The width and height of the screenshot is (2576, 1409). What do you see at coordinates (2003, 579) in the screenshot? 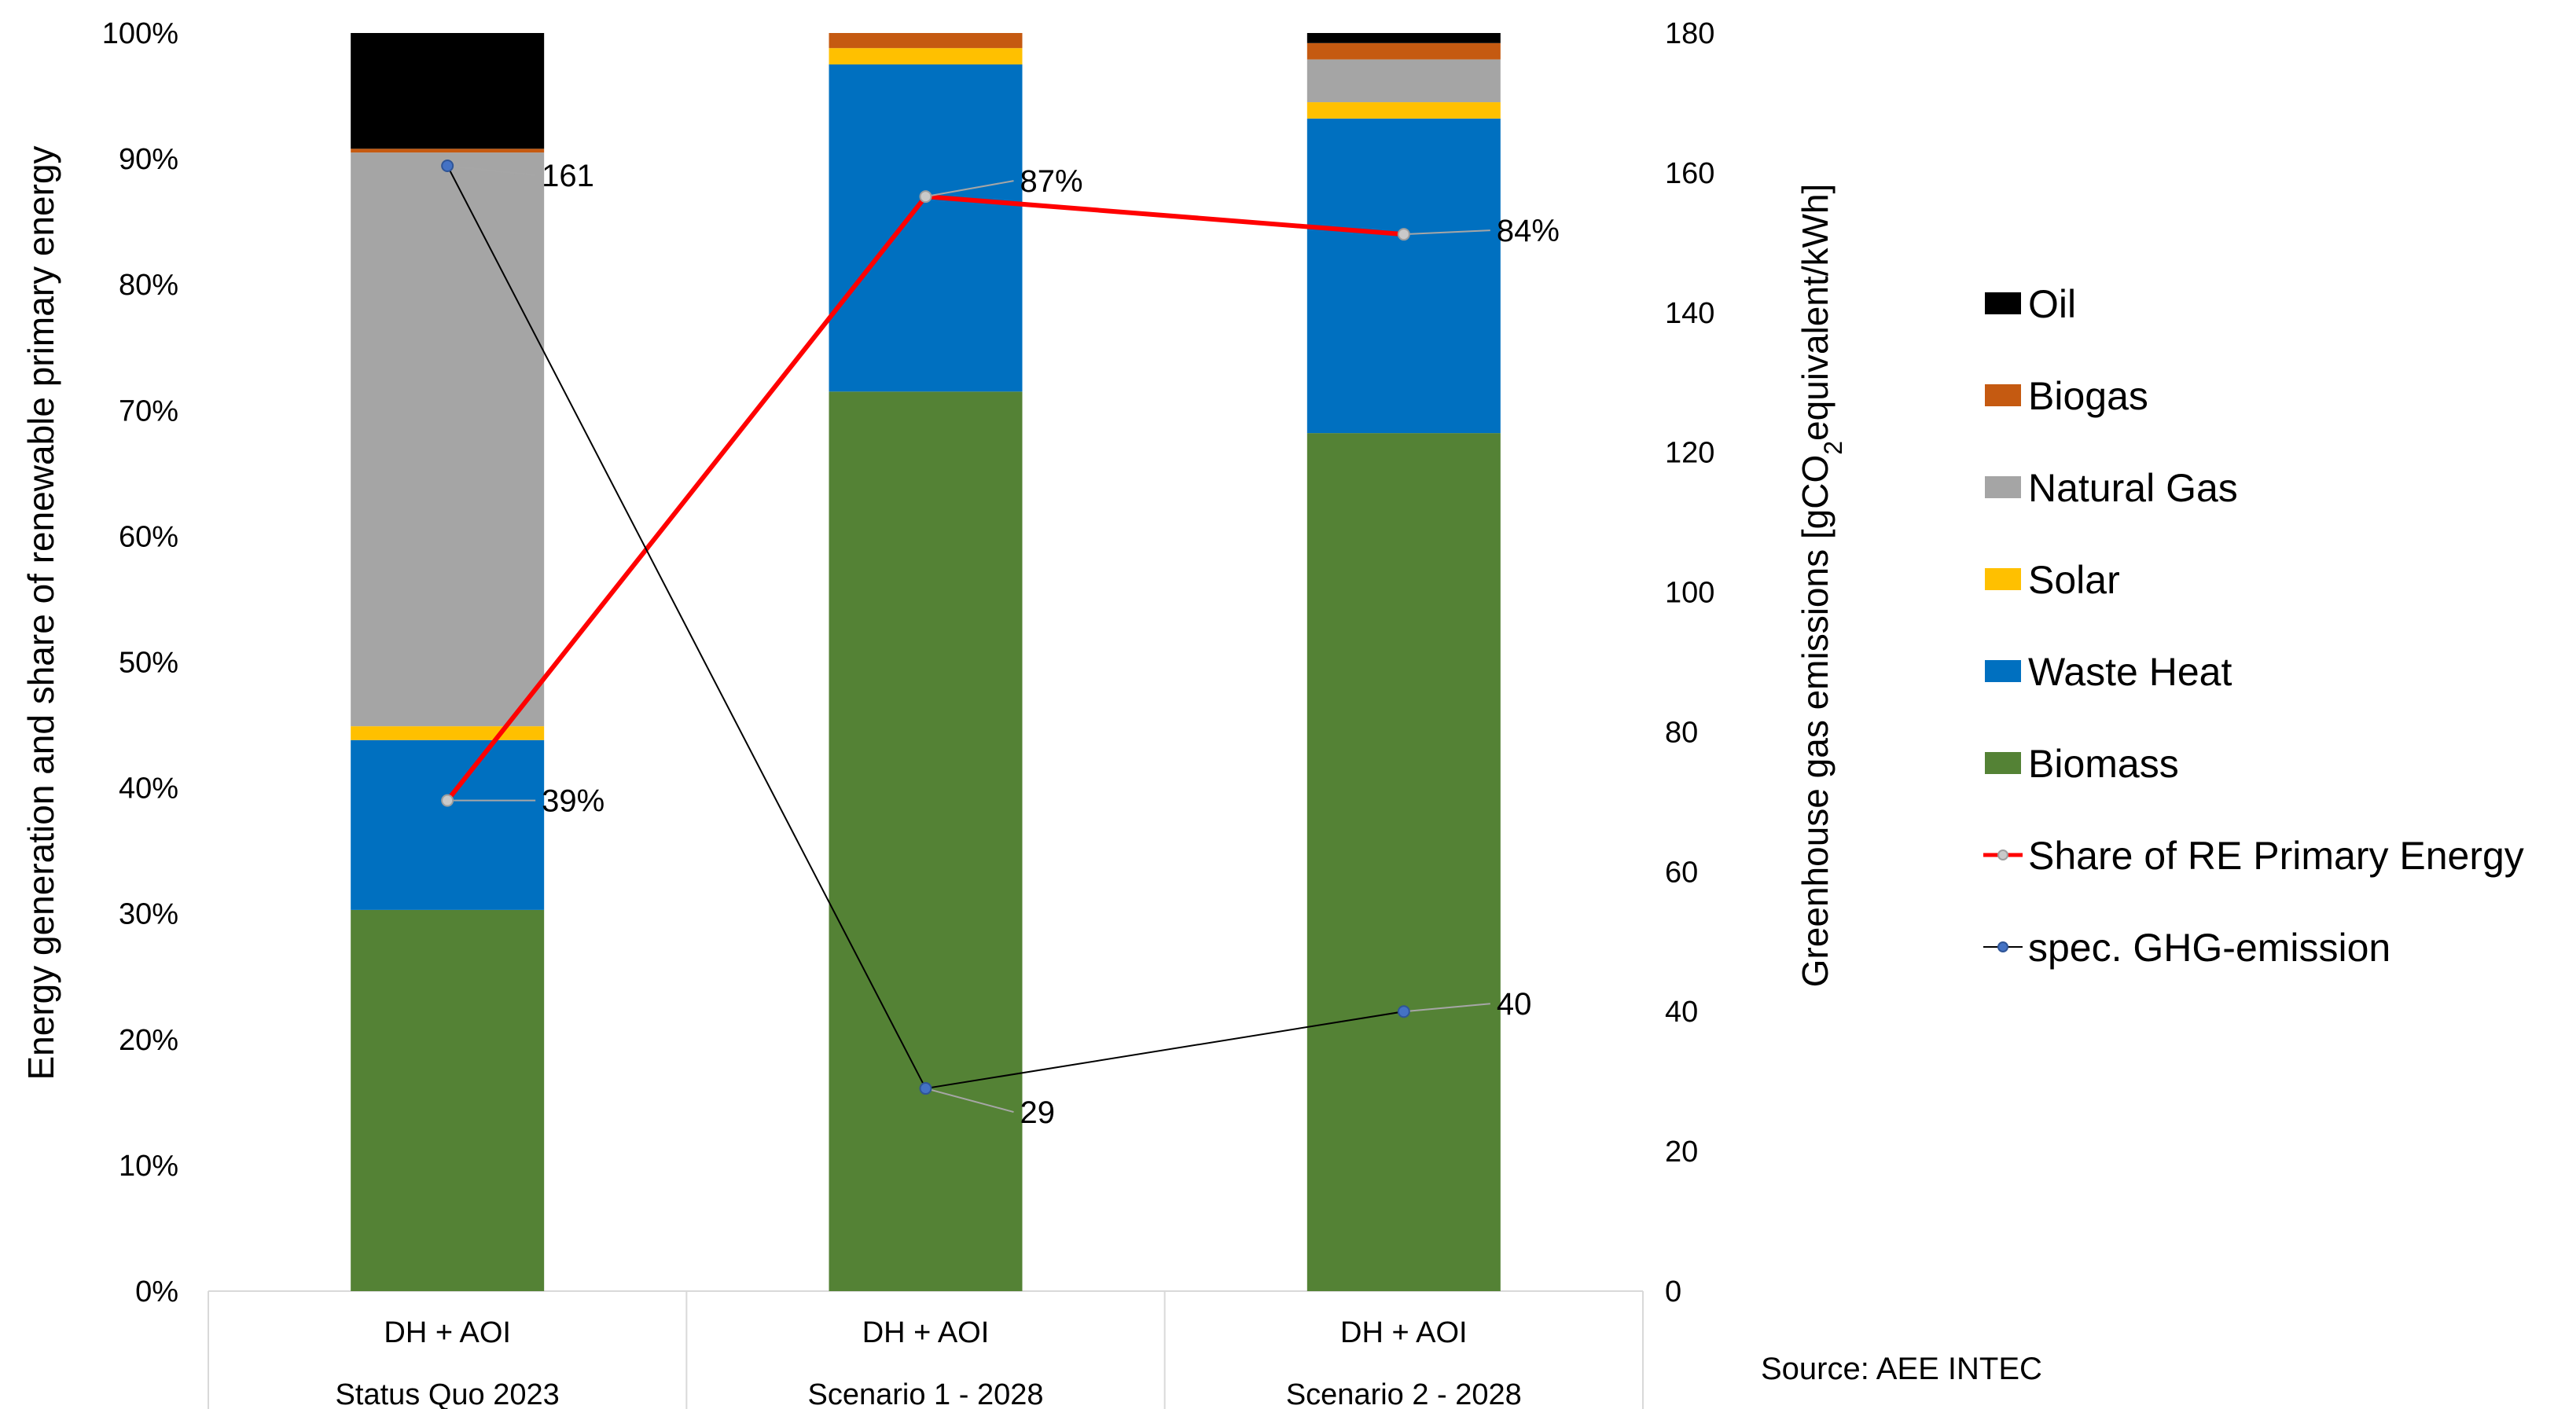
I see `legend-swatch-solar` at bounding box center [2003, 579].